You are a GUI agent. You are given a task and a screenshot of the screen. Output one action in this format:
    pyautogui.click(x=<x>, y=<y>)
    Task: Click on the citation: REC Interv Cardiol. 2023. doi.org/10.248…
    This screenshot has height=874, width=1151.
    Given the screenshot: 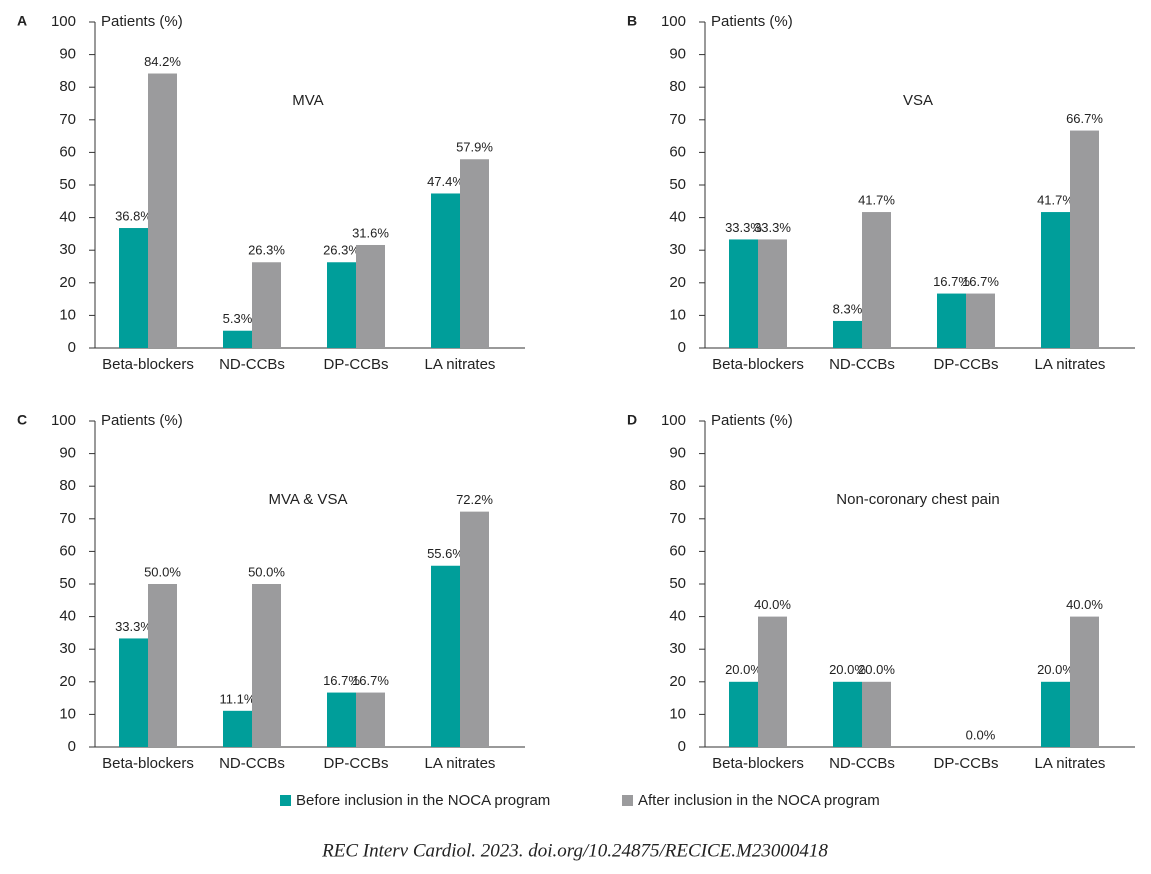 What is the action you would take?
    pyautogui.click(x=574, y=850)
    